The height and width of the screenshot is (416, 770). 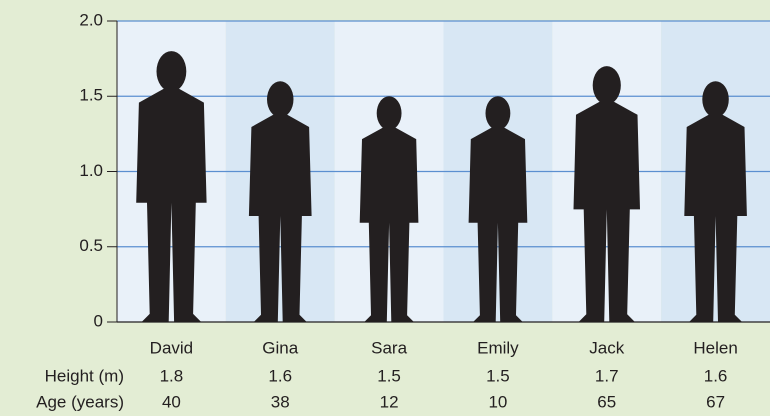 What do you see at coordinates (607, 375) in the screenshot?
I see `height-value: 1.7` at bounding box center [607, 375].